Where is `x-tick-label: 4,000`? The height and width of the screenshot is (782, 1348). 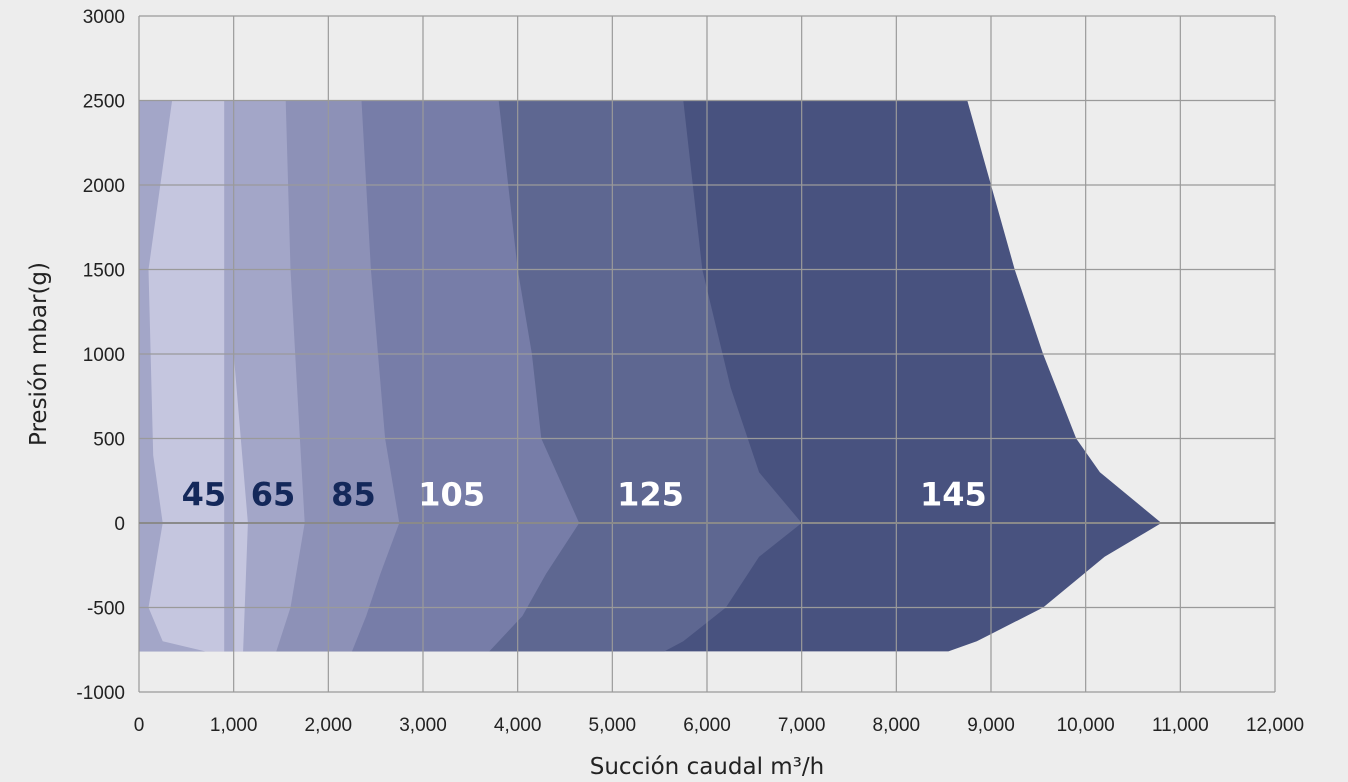 x-tick-label: 4,000 is located at coordinates (518, 725).